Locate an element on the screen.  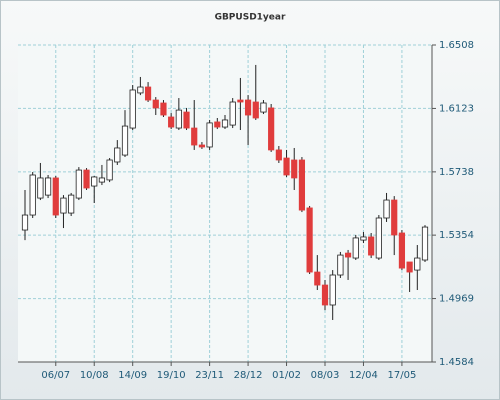
y-tick-label: 1.4969 is located at coordinates (456, 299).